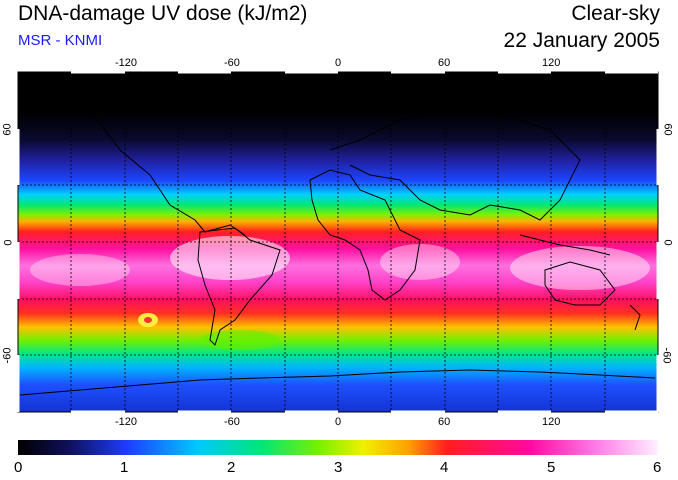  I want to click on source-label: MSR - KNMI, so click(60, 40).